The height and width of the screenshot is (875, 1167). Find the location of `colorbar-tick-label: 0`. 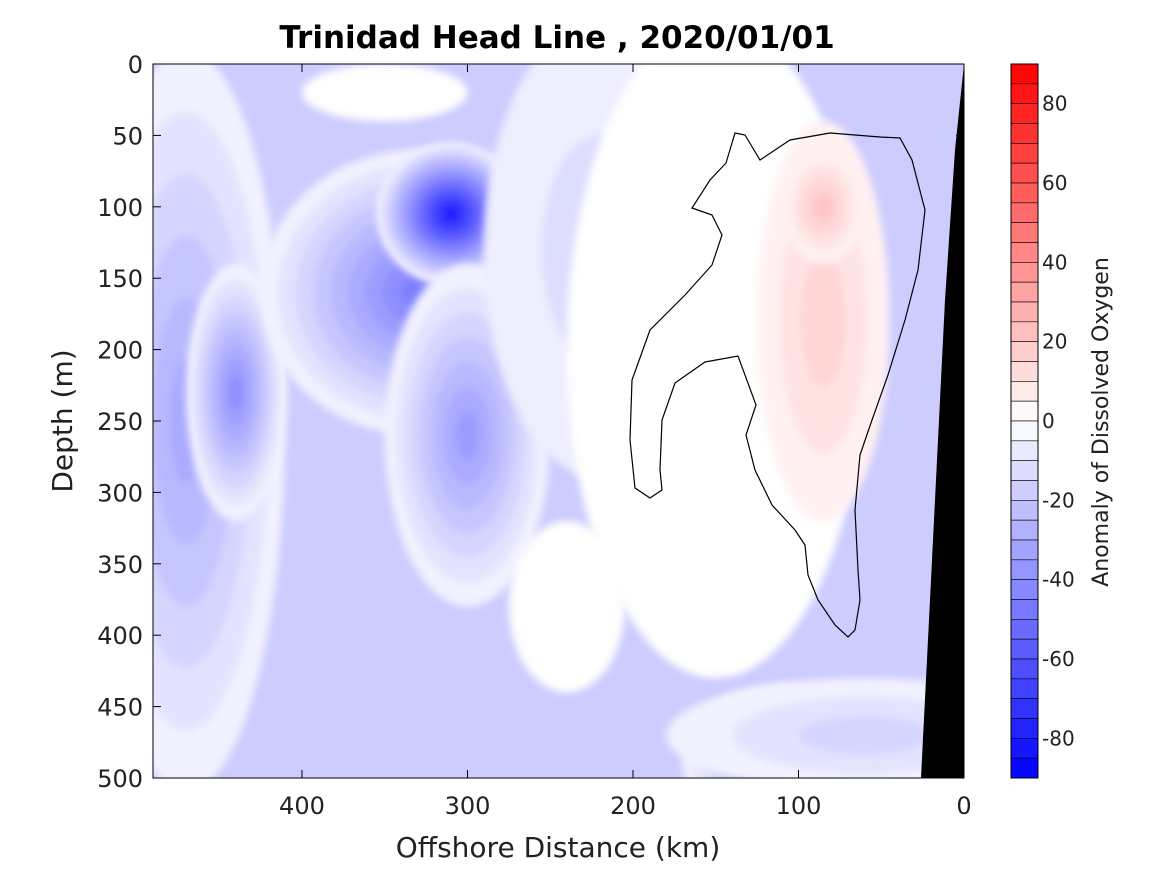

colorbar-tick-label: 0 is located at coordinates (1048, 421).